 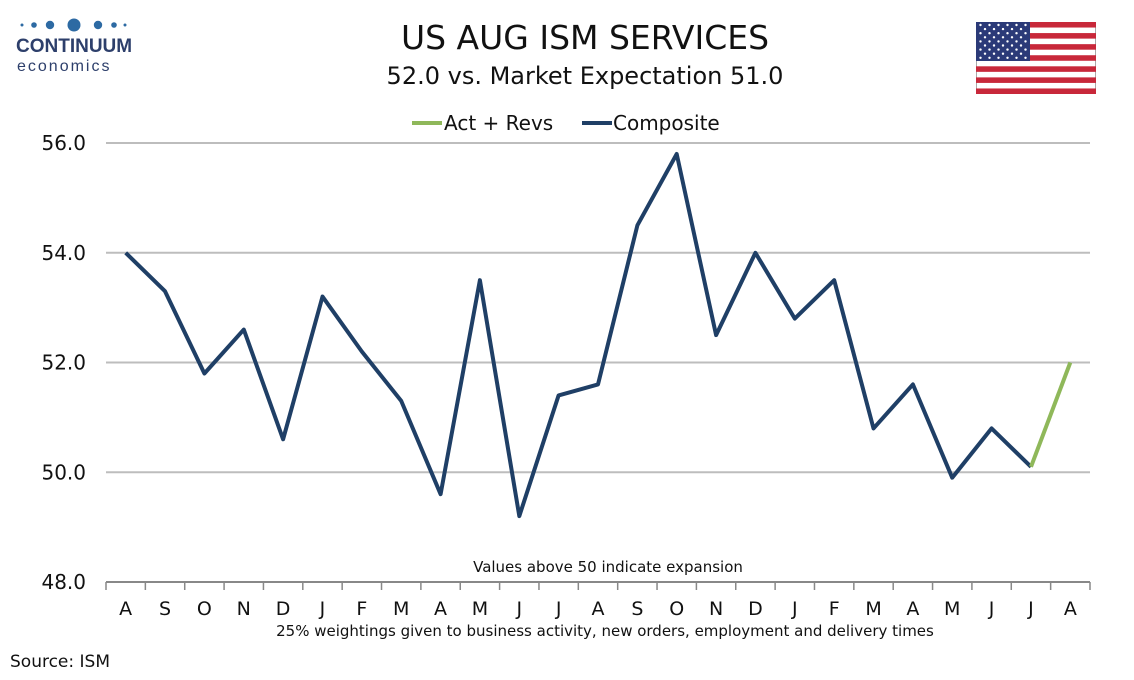 I want to click on legend-label-composite: Composite, so click(x=666, y=123).